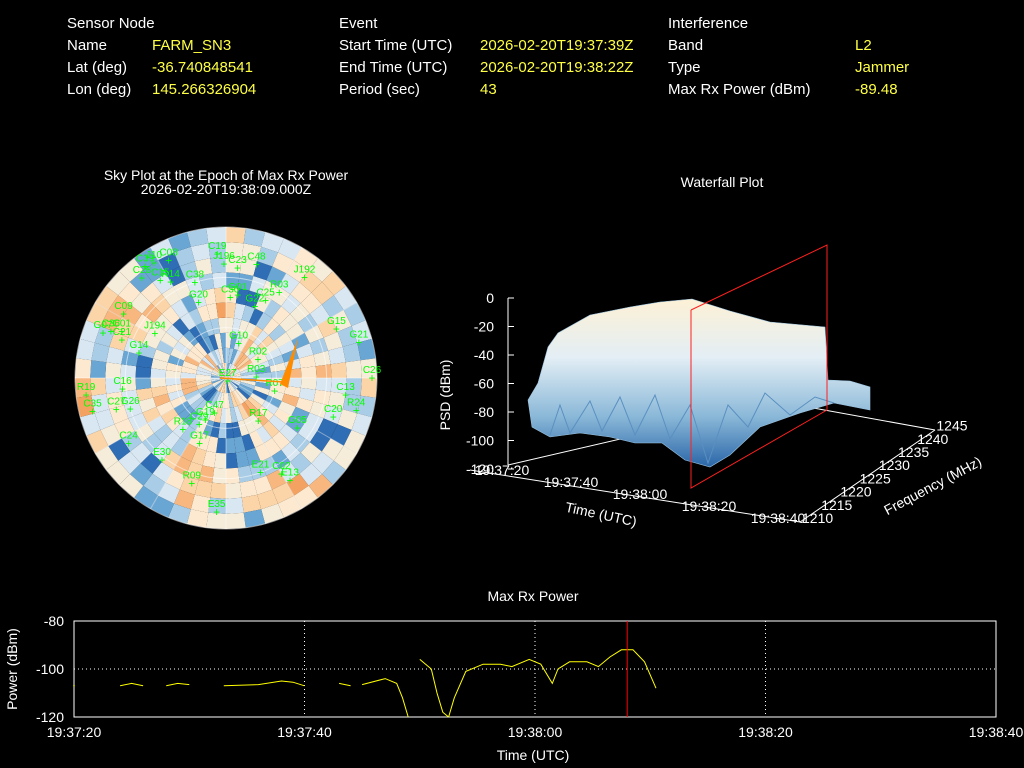 This screenshot has height=768, width=1024. What do you see at coordinates (99, 89) in the screenshot?
I see `lon-label: Lon (deg)` at bounding box center [99, 89].